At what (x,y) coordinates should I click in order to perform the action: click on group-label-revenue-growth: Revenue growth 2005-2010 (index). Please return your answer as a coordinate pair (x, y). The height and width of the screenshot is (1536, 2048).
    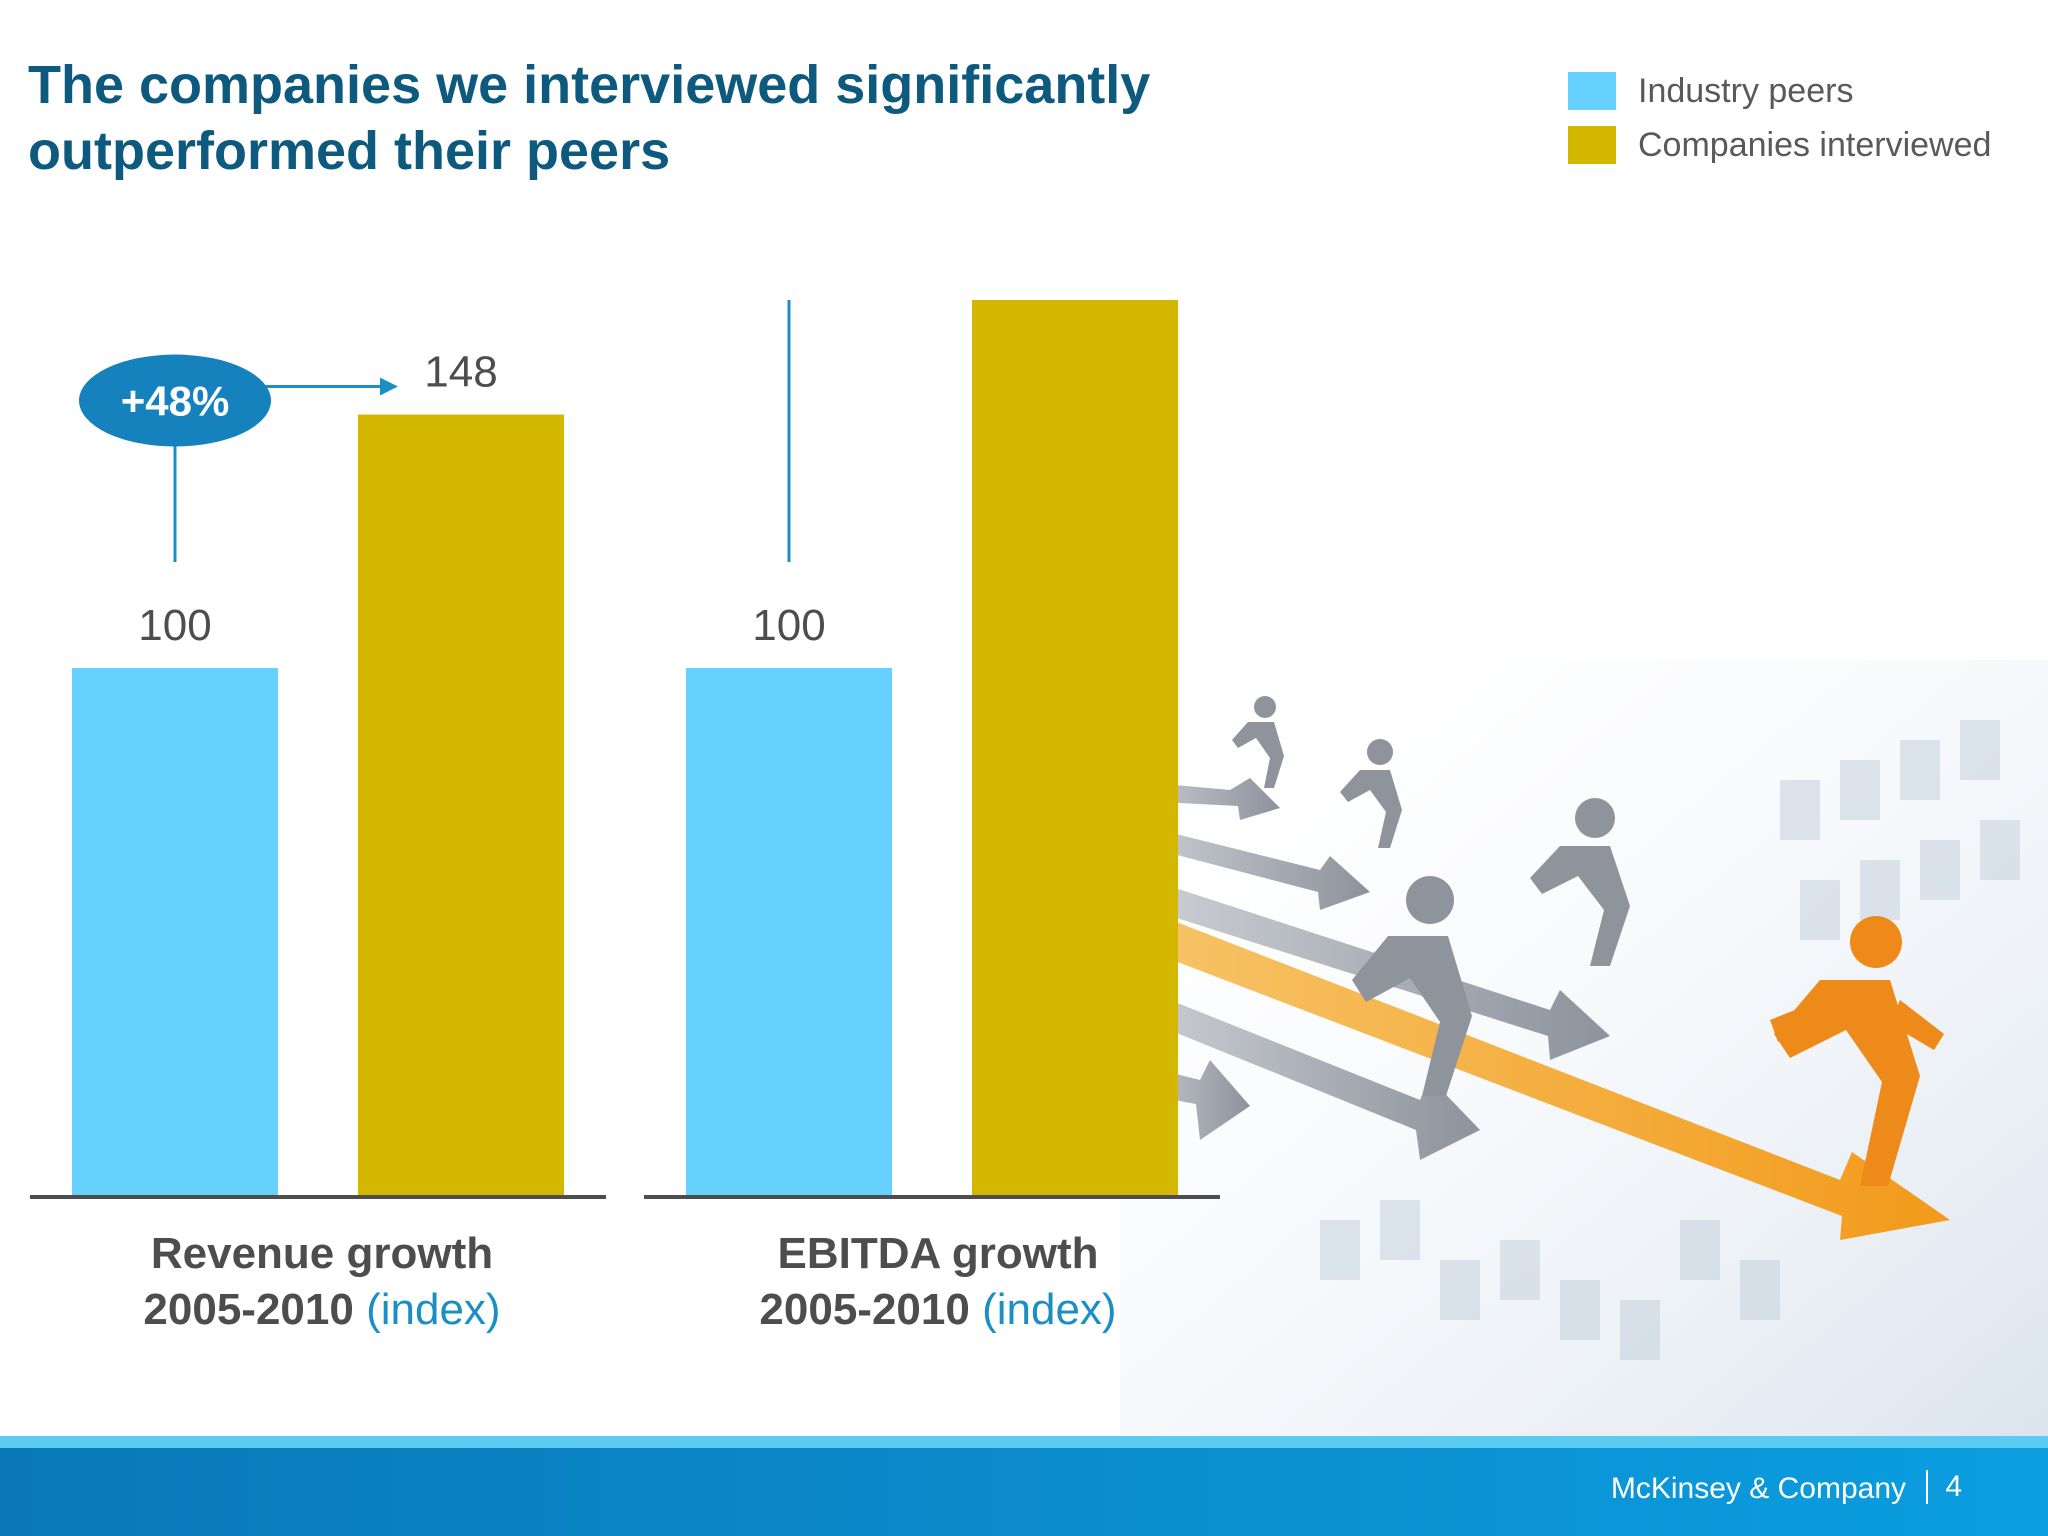
    Looking at the image, I should click on (322, 1282).